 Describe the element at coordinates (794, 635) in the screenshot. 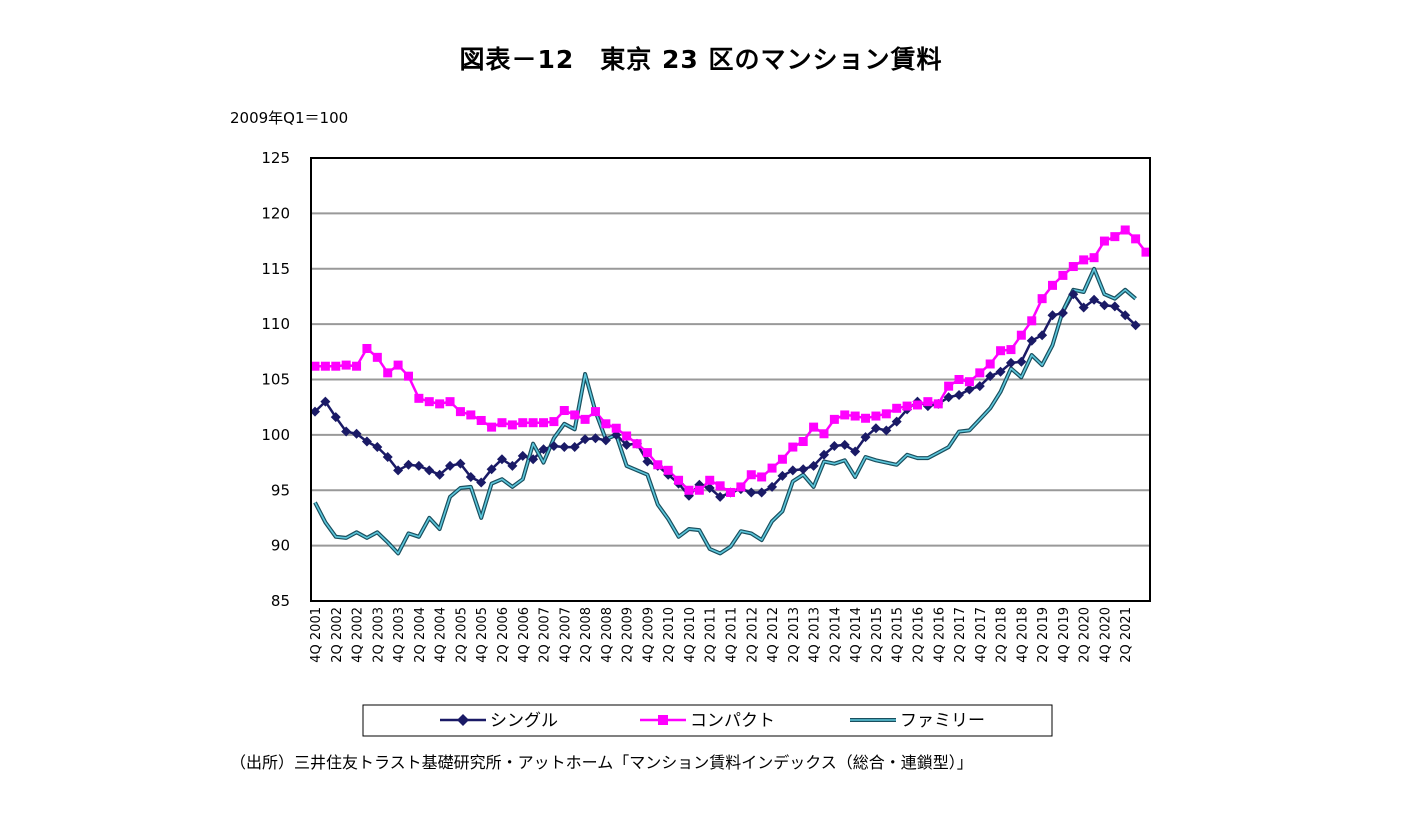

I see `x-tick-label: 2Q 2013` at that location.